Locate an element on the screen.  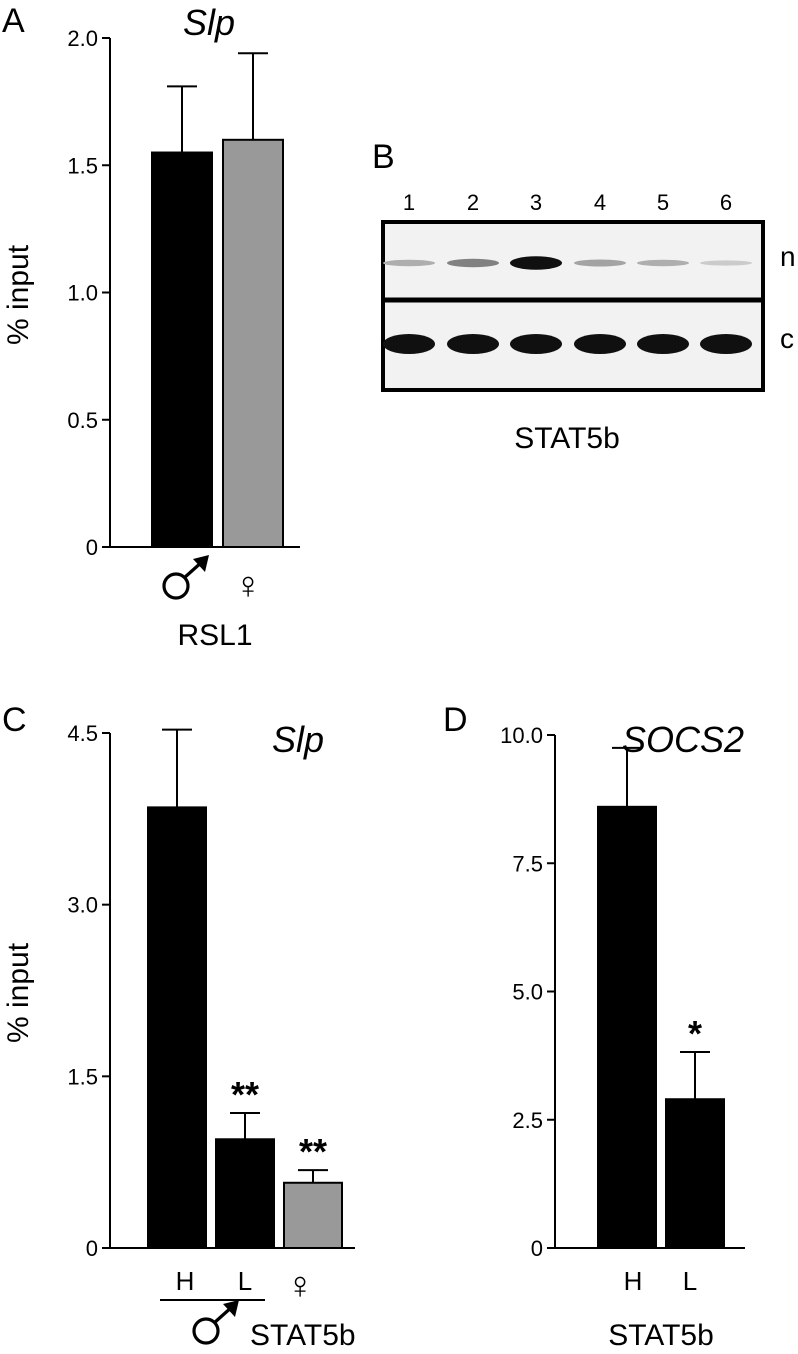
panel-c-ylabel: % input is located at coordinates (18, 992).